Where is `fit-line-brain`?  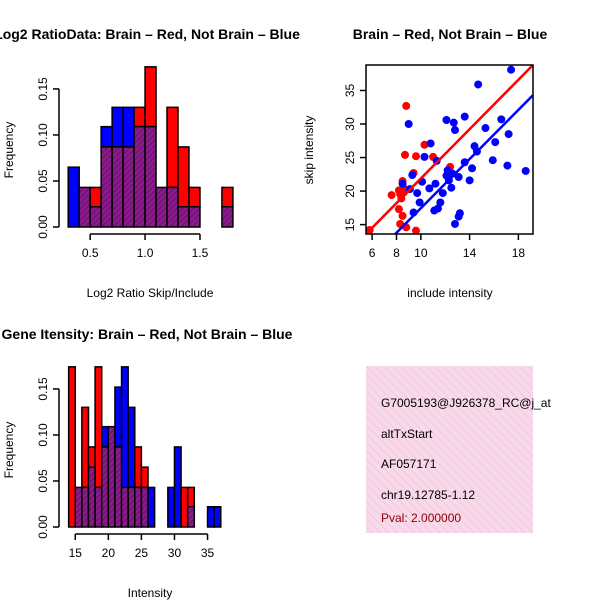
fit-line-brain is located at coordinates (449, 149).